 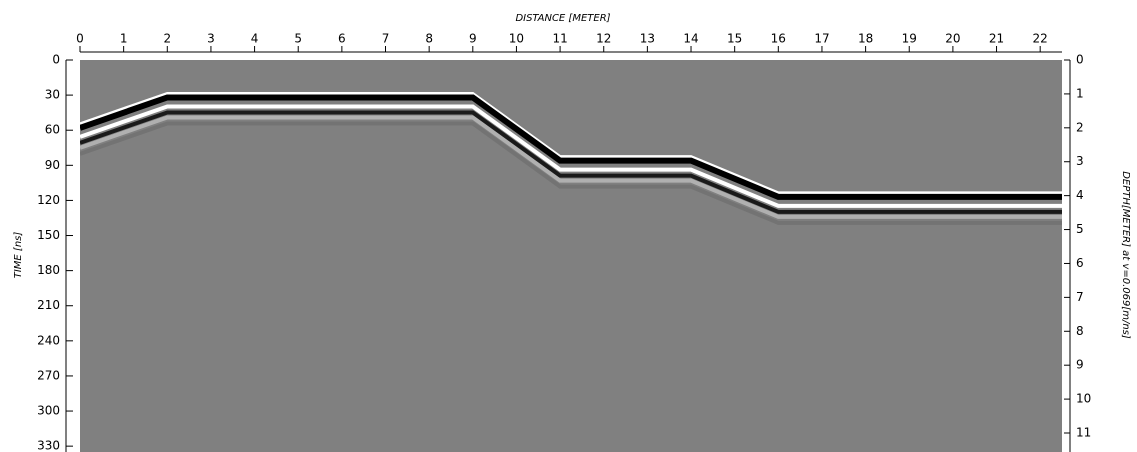 I want to click on x-tick-label: 22, so click(x=1040, y=39).